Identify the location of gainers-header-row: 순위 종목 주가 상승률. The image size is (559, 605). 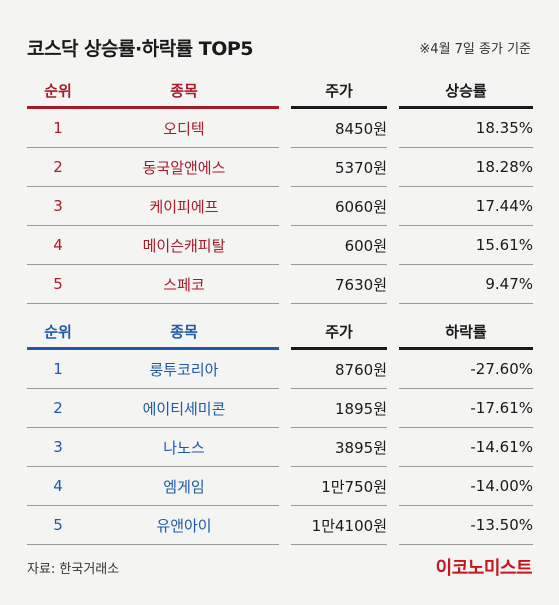
(280, 92).